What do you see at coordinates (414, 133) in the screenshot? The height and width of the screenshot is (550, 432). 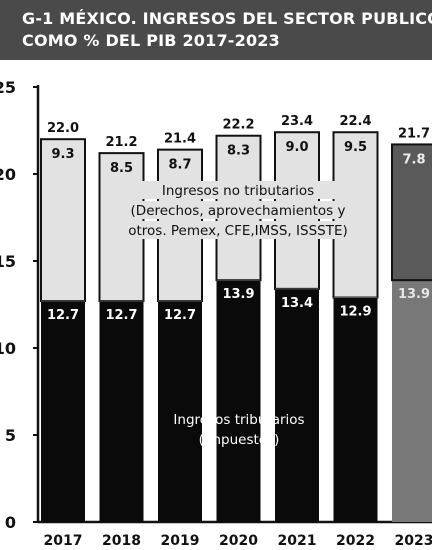 I see `bar-total-label: 21.7` at bounding box center [414, 133].